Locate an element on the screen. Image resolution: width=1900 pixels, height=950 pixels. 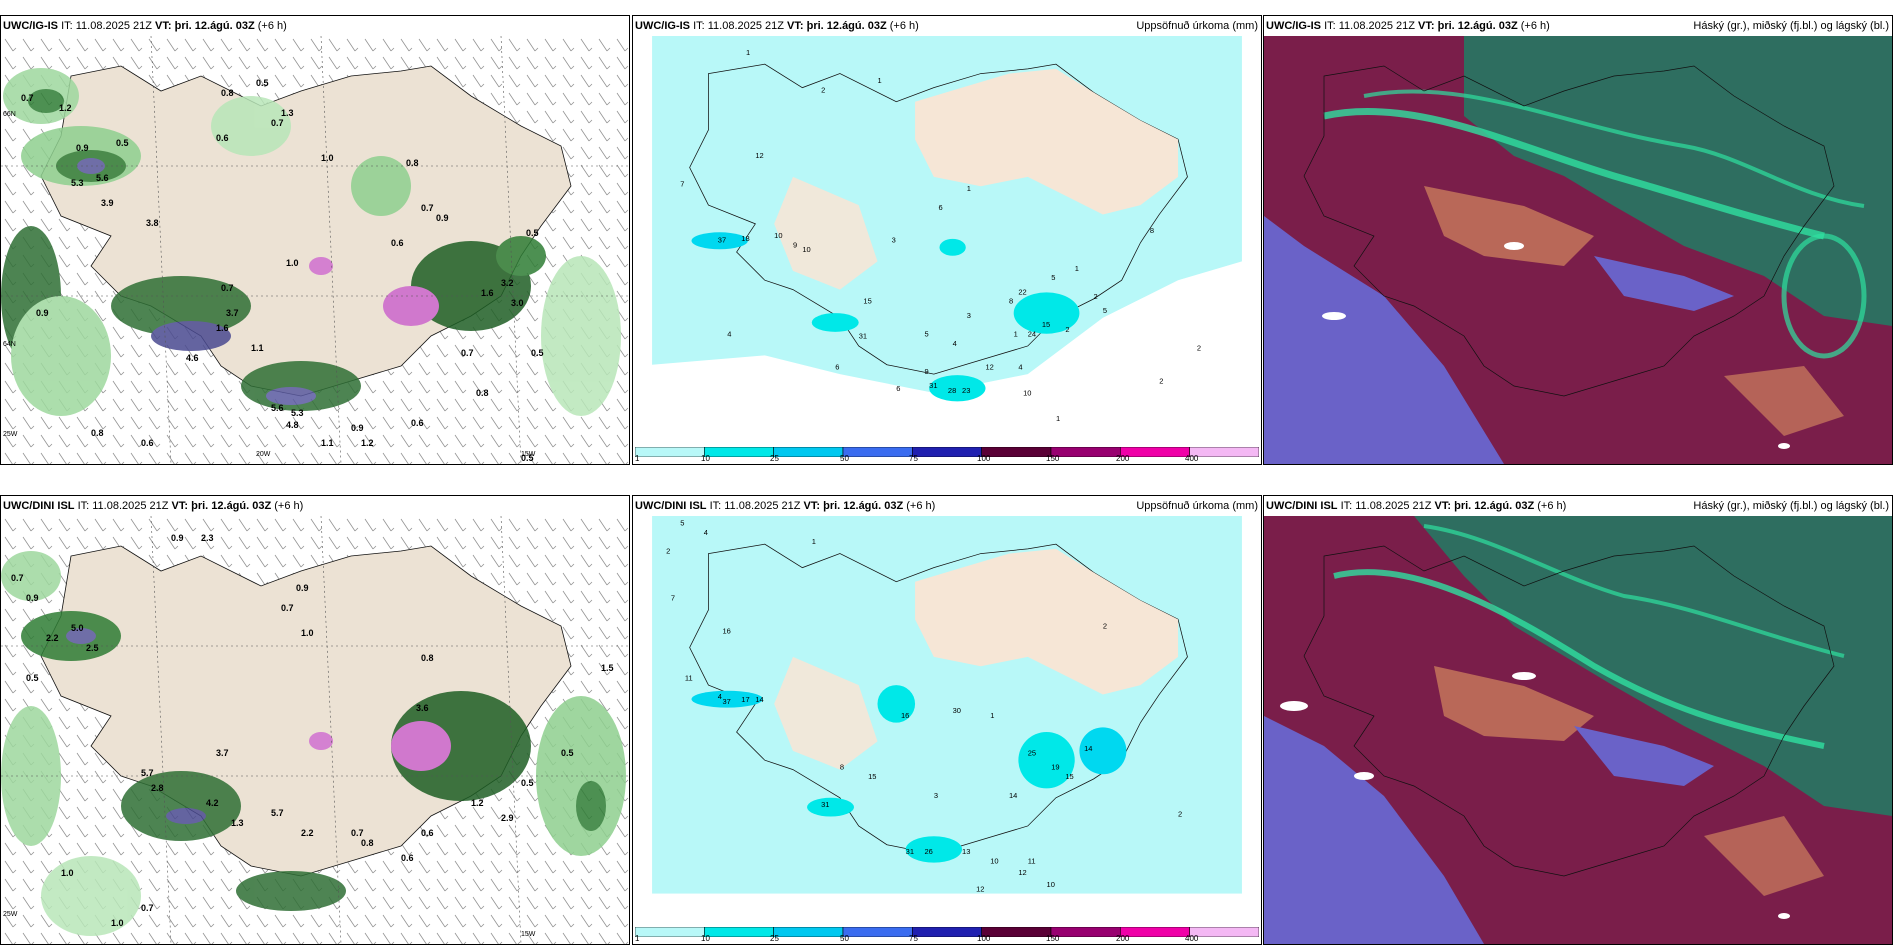
svg-text: 1.5 is located at coordinates (607, 668).